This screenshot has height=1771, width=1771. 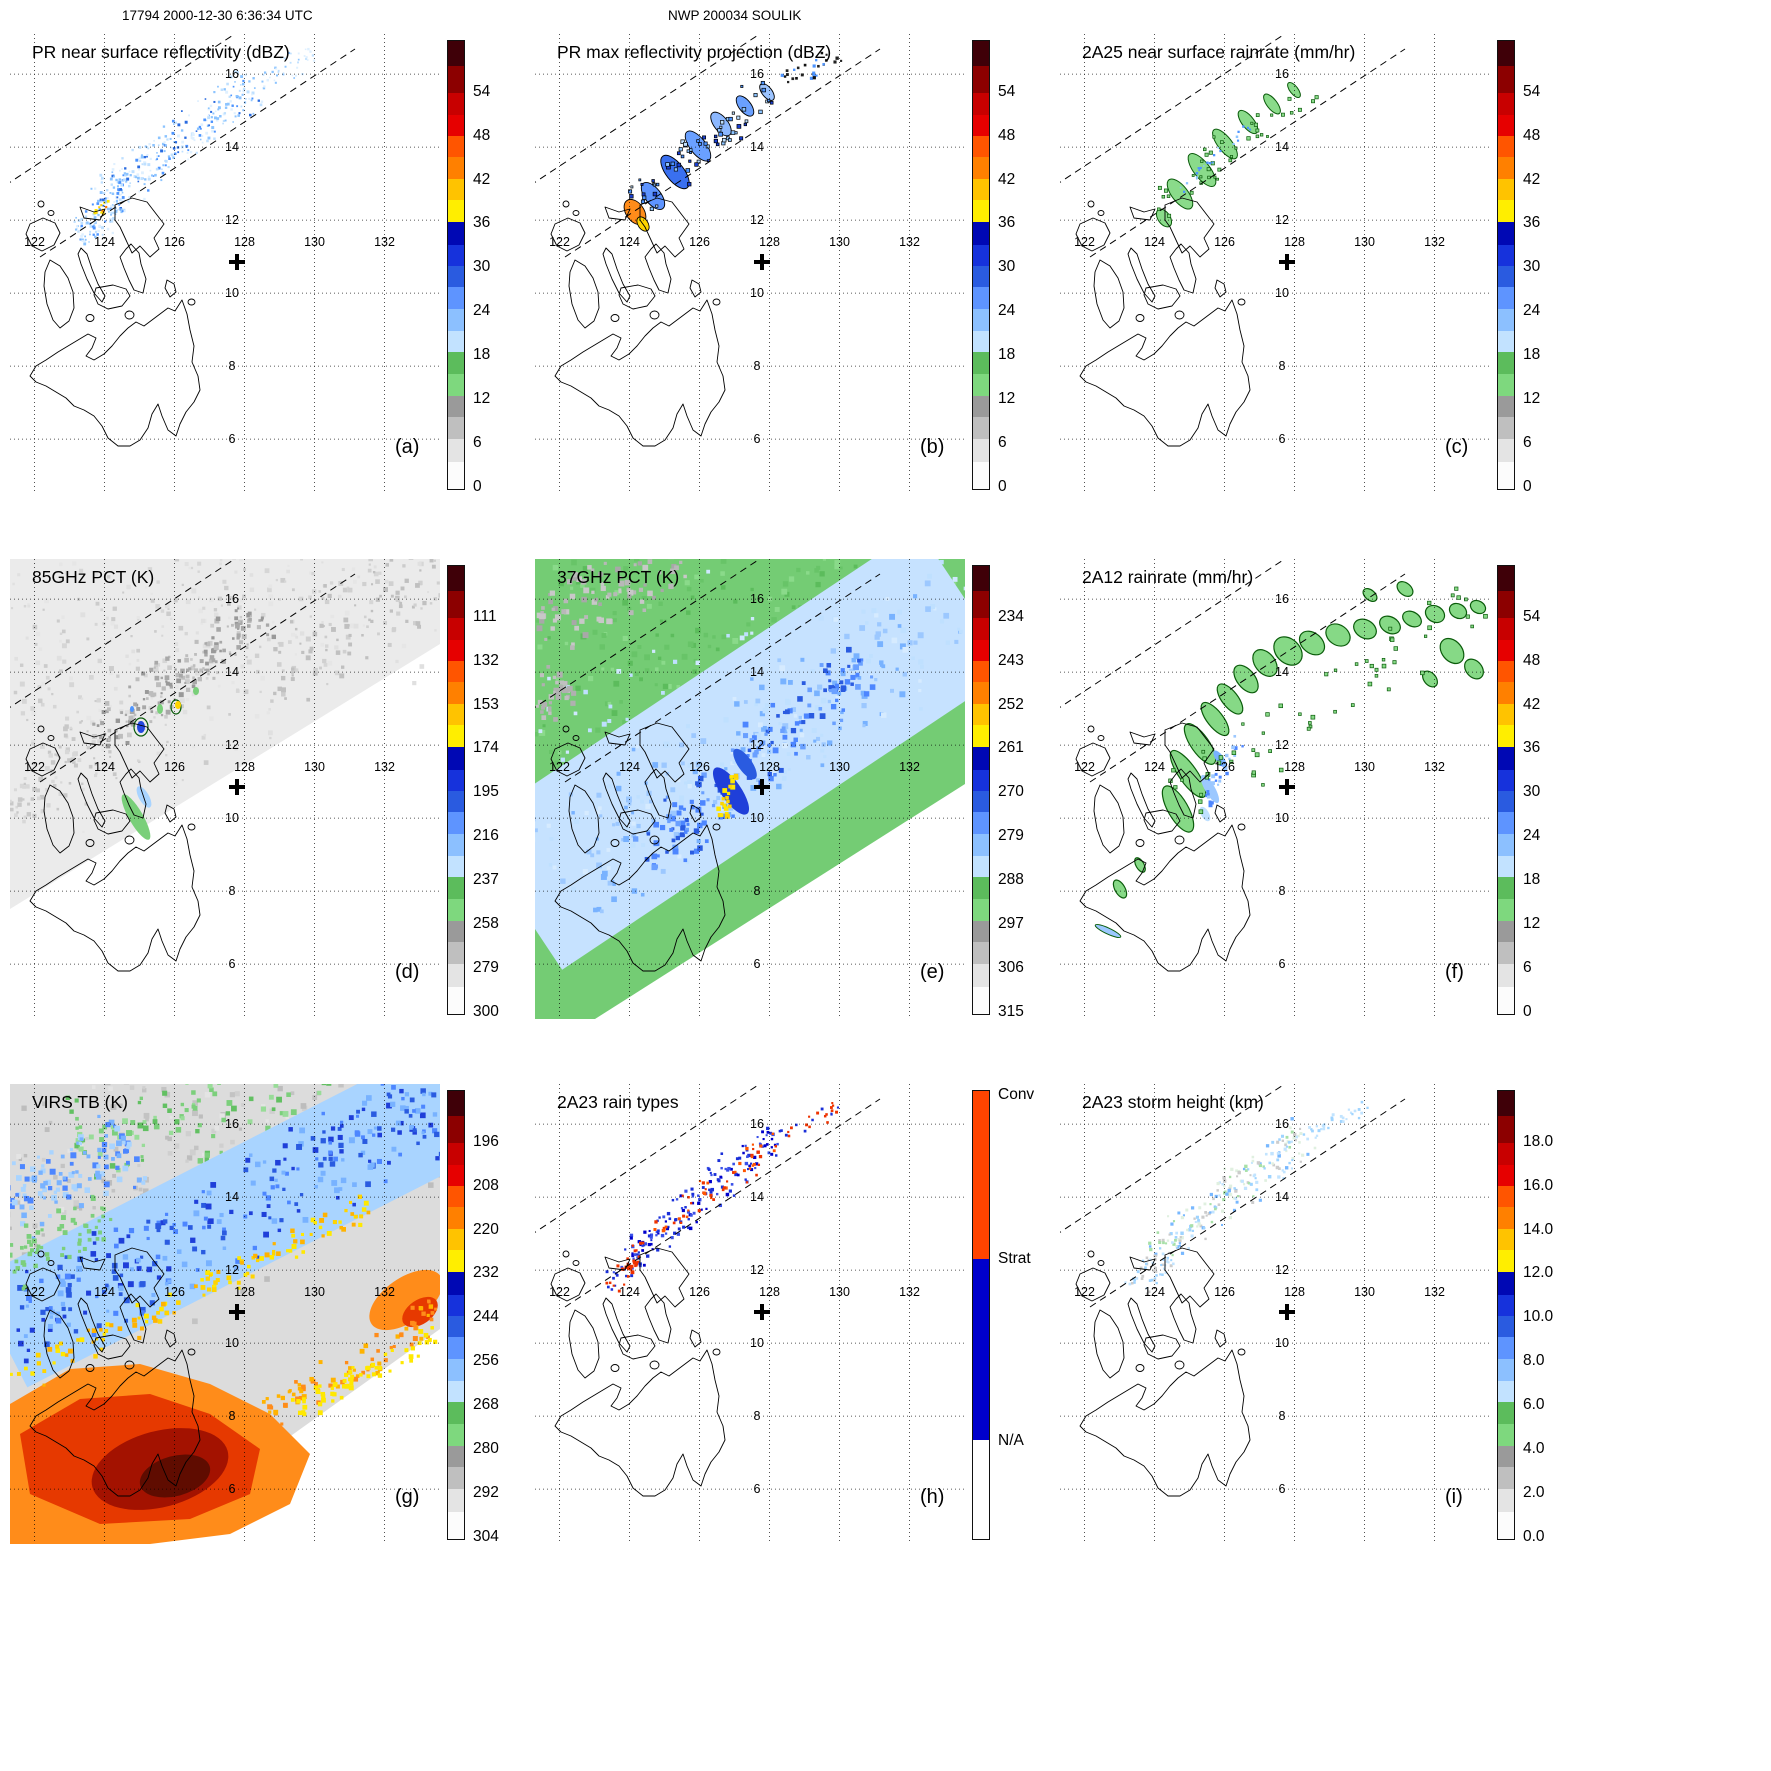 I want to click on svg-text: 128, so click(x=1294, y=1292).